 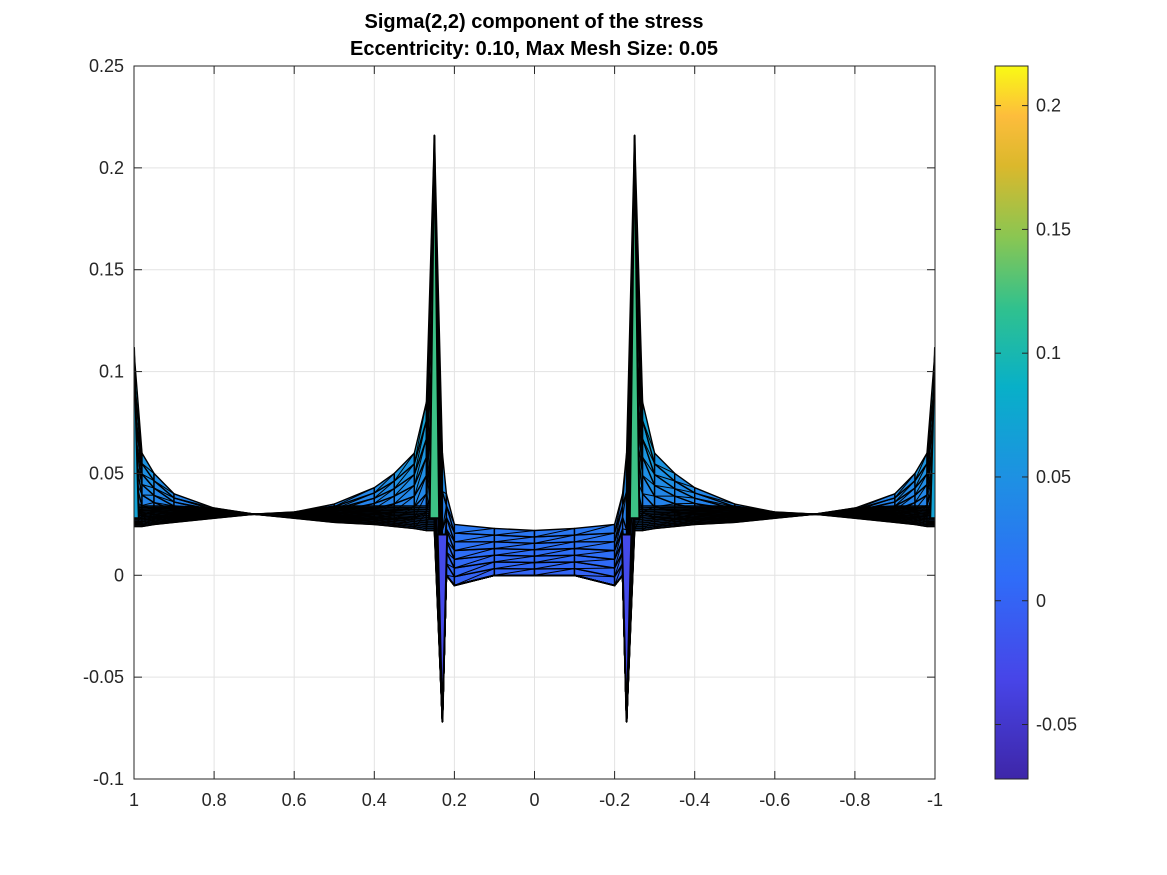 What do you see at coordinates (214, 800) in the screenshot?
I see `x-tick-label: 0.8` at bounding box center [214, 800].